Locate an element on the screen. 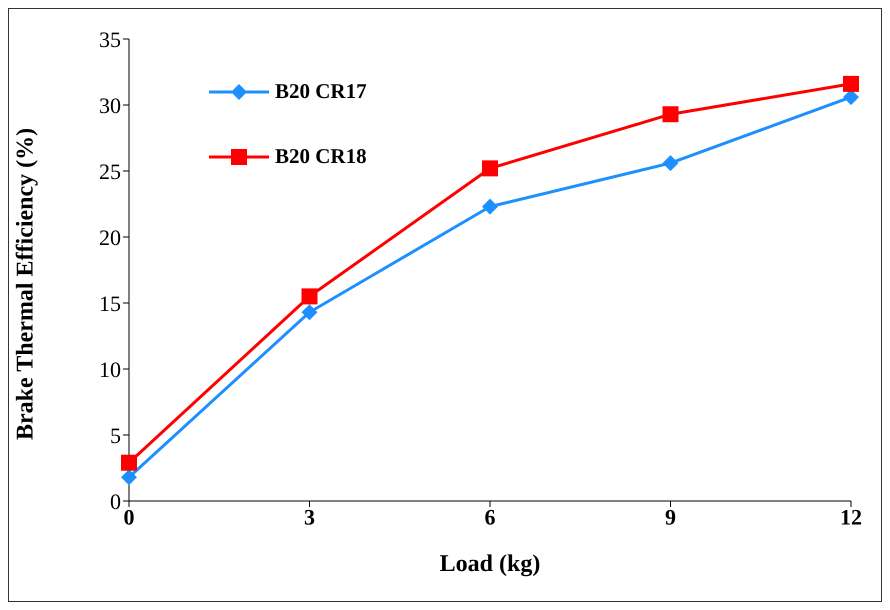 This screenshot has height=610, width=890. x-tick-label: 3 is located at coordinates (309, 517).